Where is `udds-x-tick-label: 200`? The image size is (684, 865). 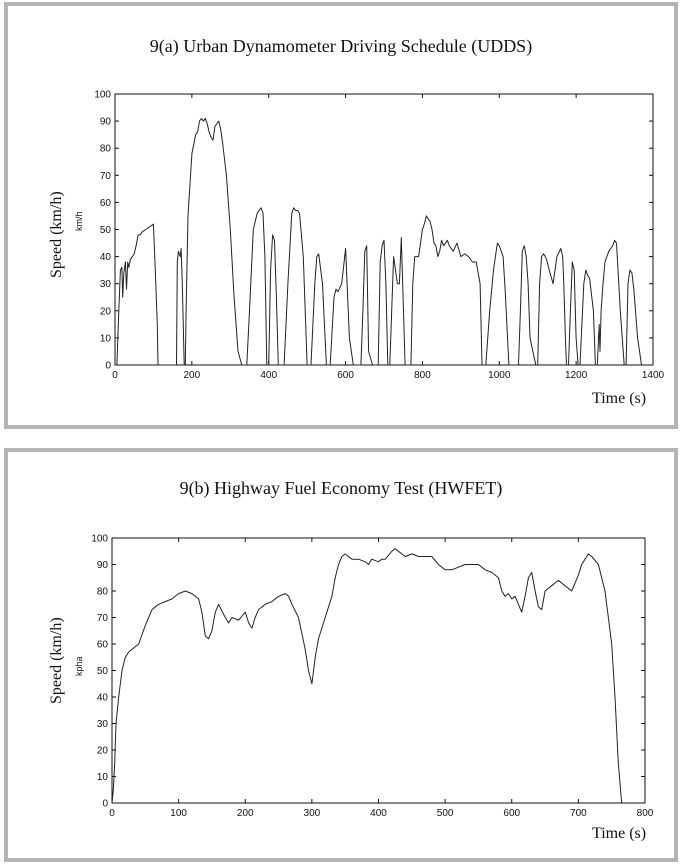 udds-x-tick-label: 200 is located at coordinates (192, 375).